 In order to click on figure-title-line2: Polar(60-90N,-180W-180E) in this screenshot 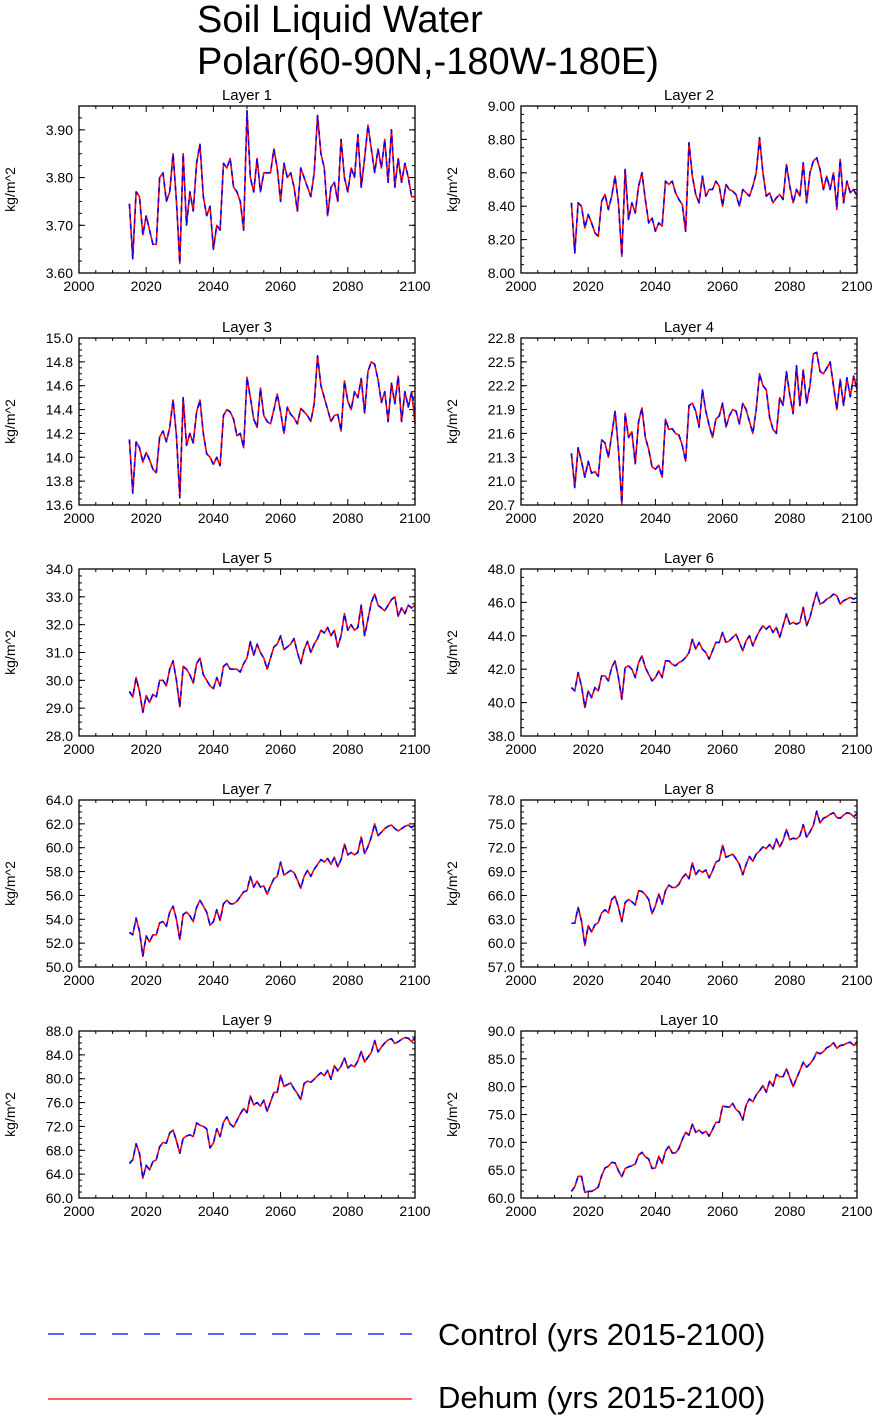, I will do `click(428, 62)`.